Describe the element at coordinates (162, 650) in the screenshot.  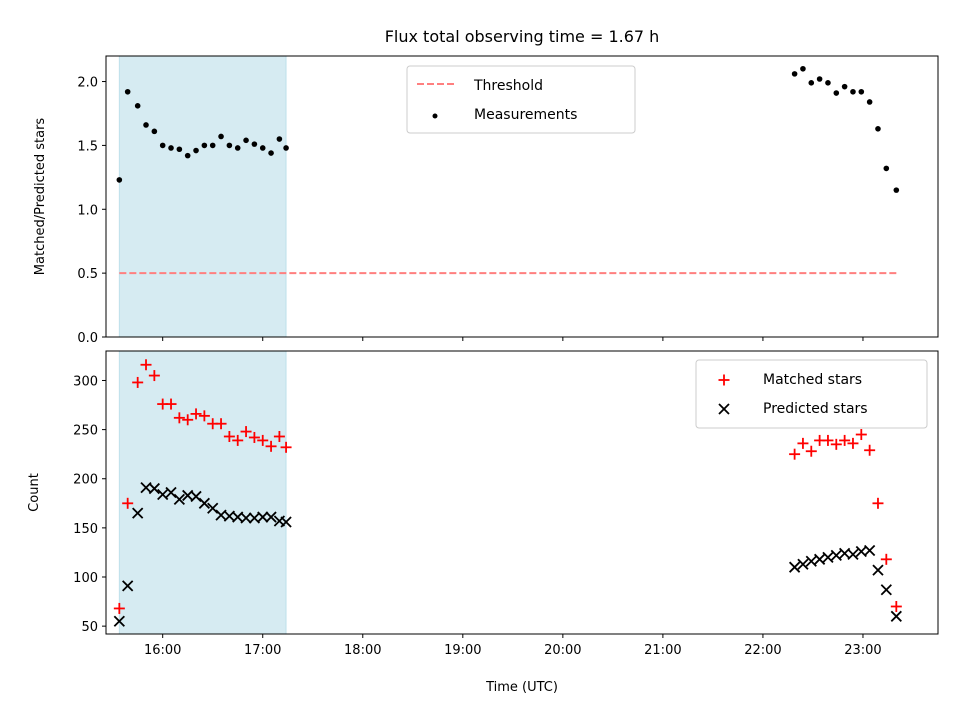
I see `x-tick-label: 16:00` at that location.